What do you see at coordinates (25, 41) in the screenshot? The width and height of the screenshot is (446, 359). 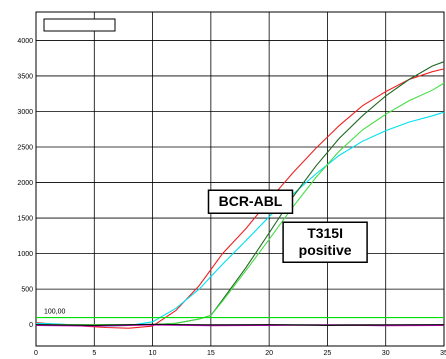 I see `y-tick-label: 4000` at bounding box center [25, 41].